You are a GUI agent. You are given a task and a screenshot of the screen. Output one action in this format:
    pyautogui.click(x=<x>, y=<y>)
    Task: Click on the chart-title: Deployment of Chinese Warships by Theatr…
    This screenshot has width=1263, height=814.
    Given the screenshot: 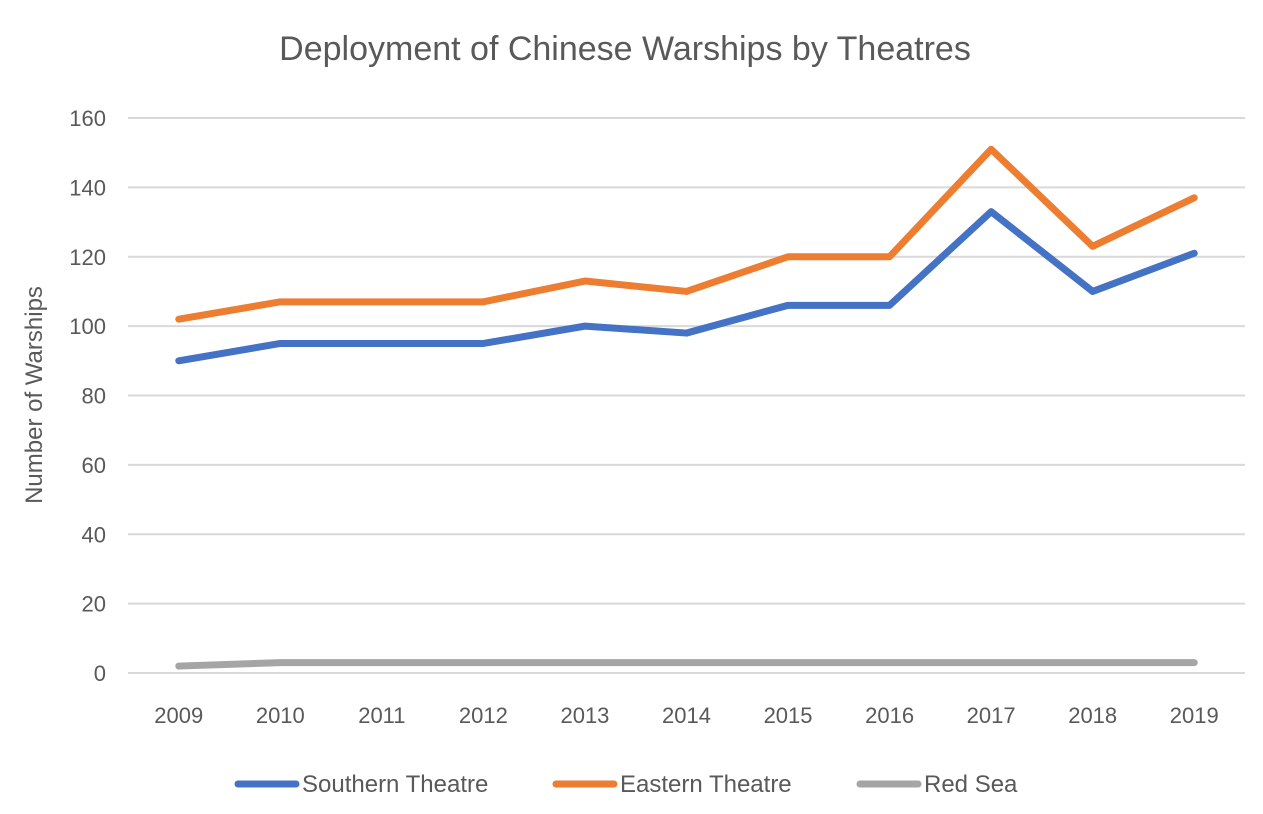 What is the action you would take?
    pyautogui.click(x=625, y=49)
    